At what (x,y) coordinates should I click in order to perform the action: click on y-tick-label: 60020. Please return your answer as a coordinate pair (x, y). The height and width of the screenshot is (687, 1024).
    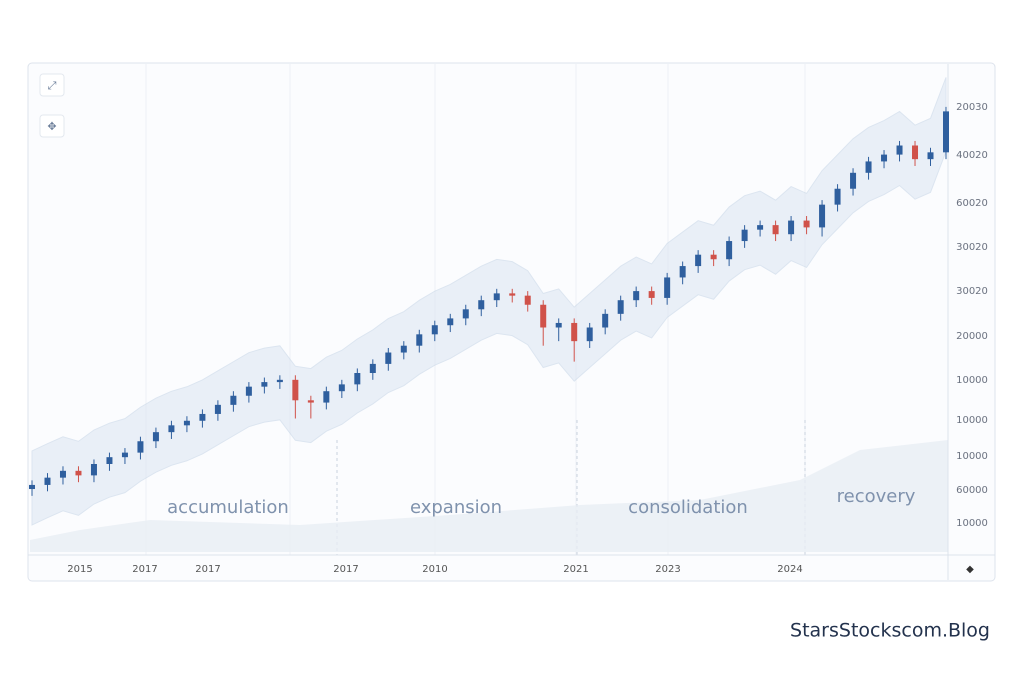
    Looking at the image, I should click on (972, 203).